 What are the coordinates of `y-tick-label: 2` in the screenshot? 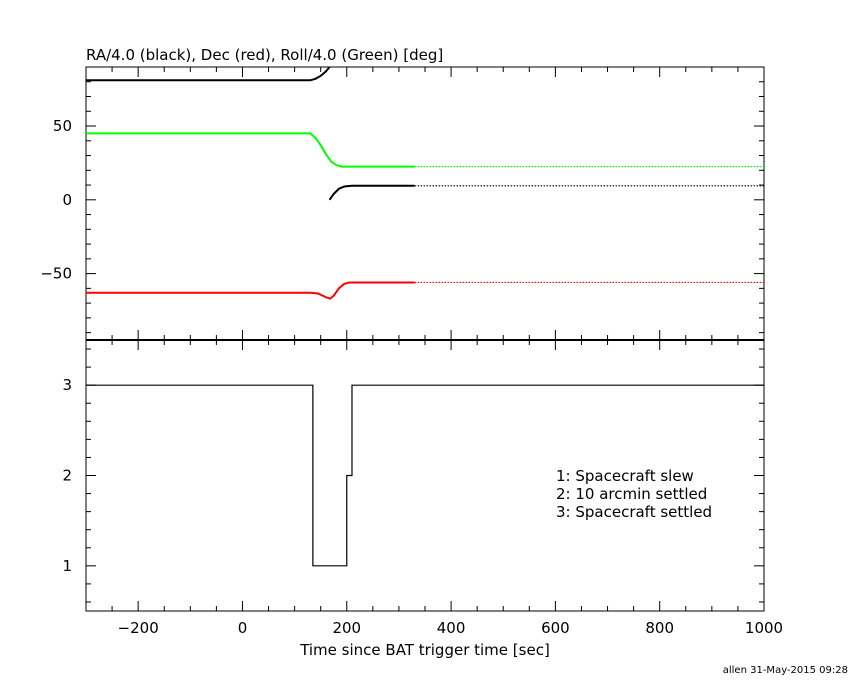 It's located at (67, 476).